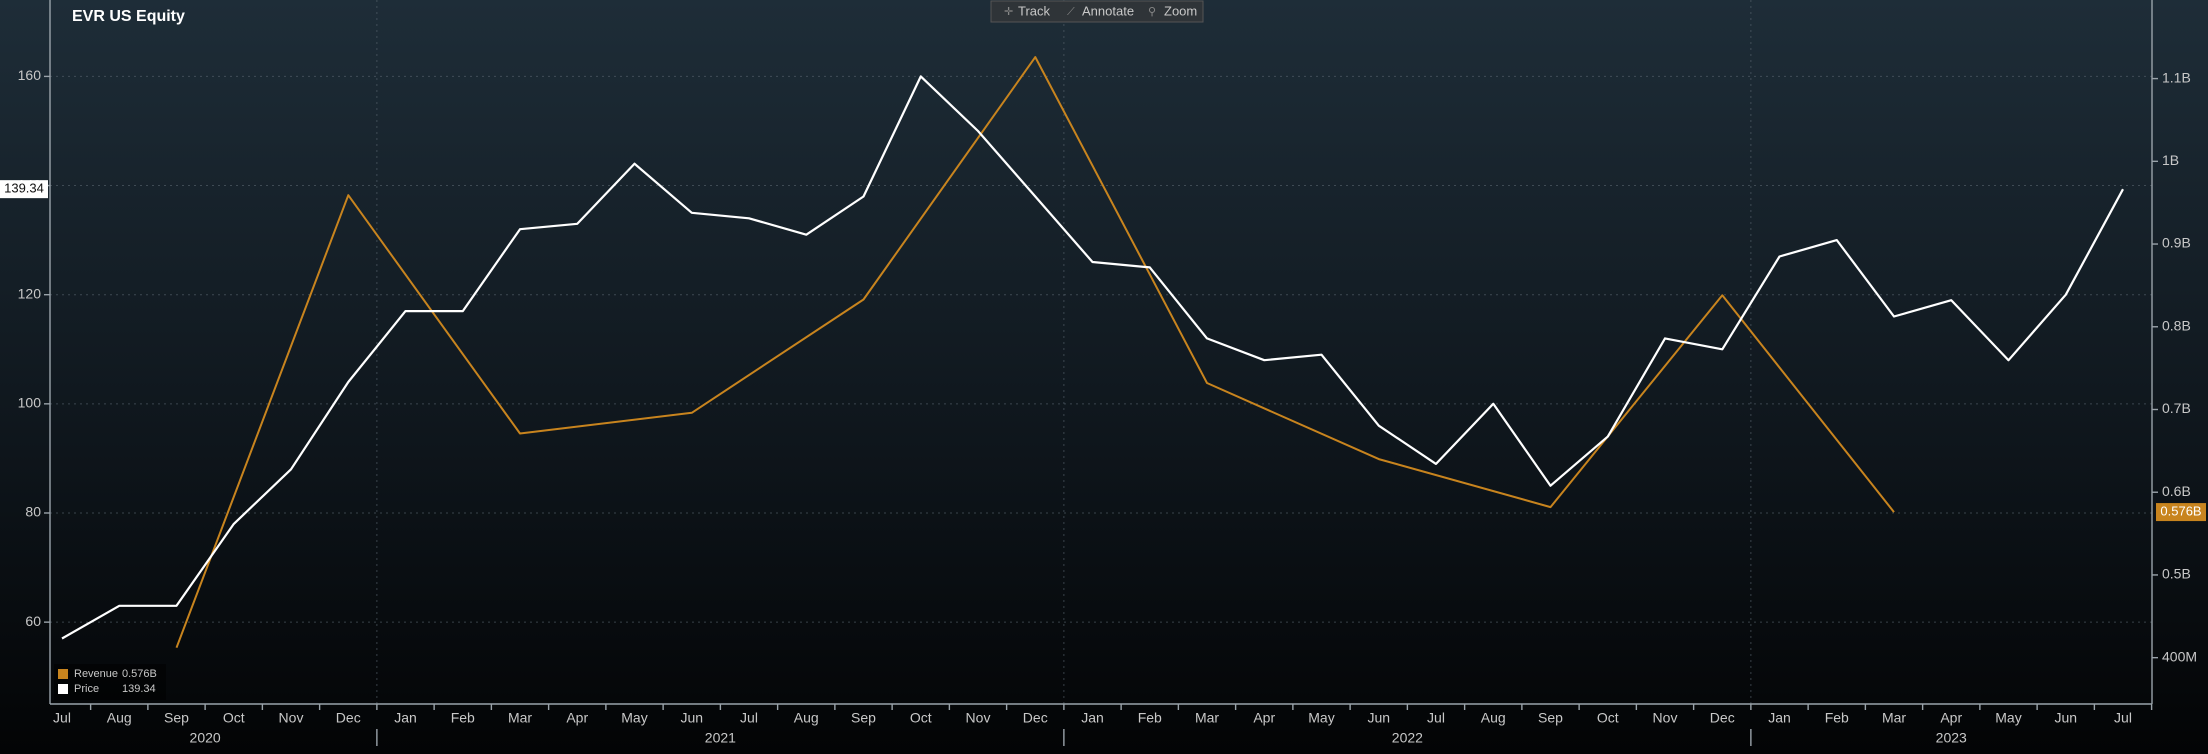  I want to click on y-tick-label: 60, so click(33, 621).